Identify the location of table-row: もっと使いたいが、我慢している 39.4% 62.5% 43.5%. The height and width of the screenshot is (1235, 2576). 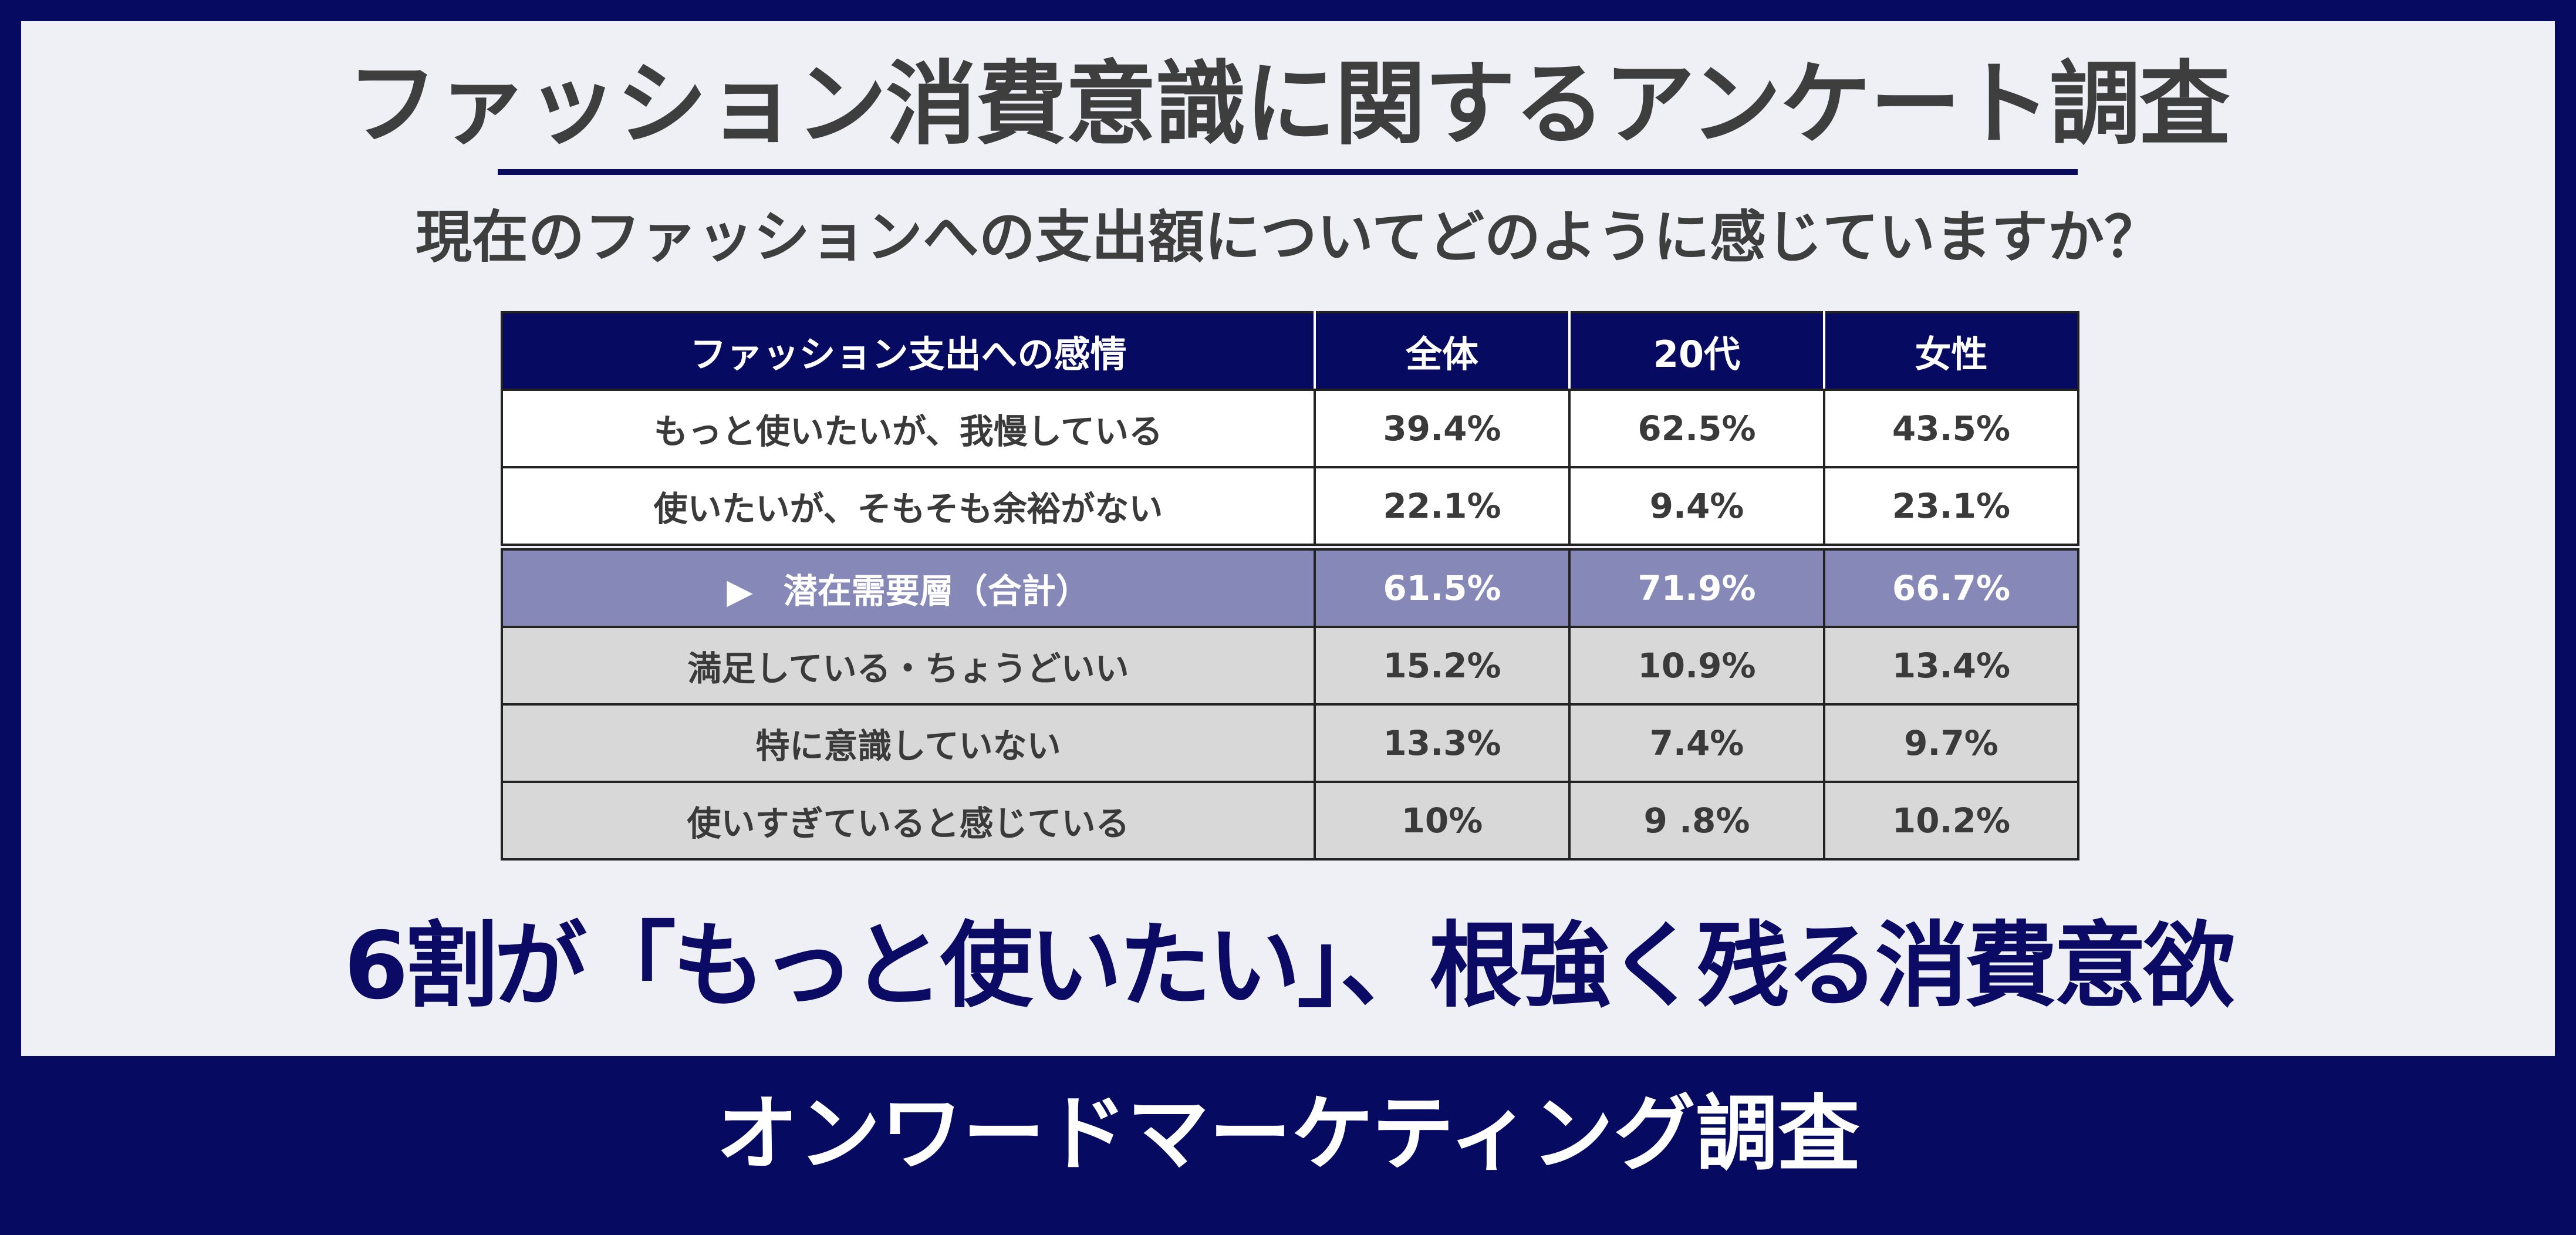
(1290, 428).